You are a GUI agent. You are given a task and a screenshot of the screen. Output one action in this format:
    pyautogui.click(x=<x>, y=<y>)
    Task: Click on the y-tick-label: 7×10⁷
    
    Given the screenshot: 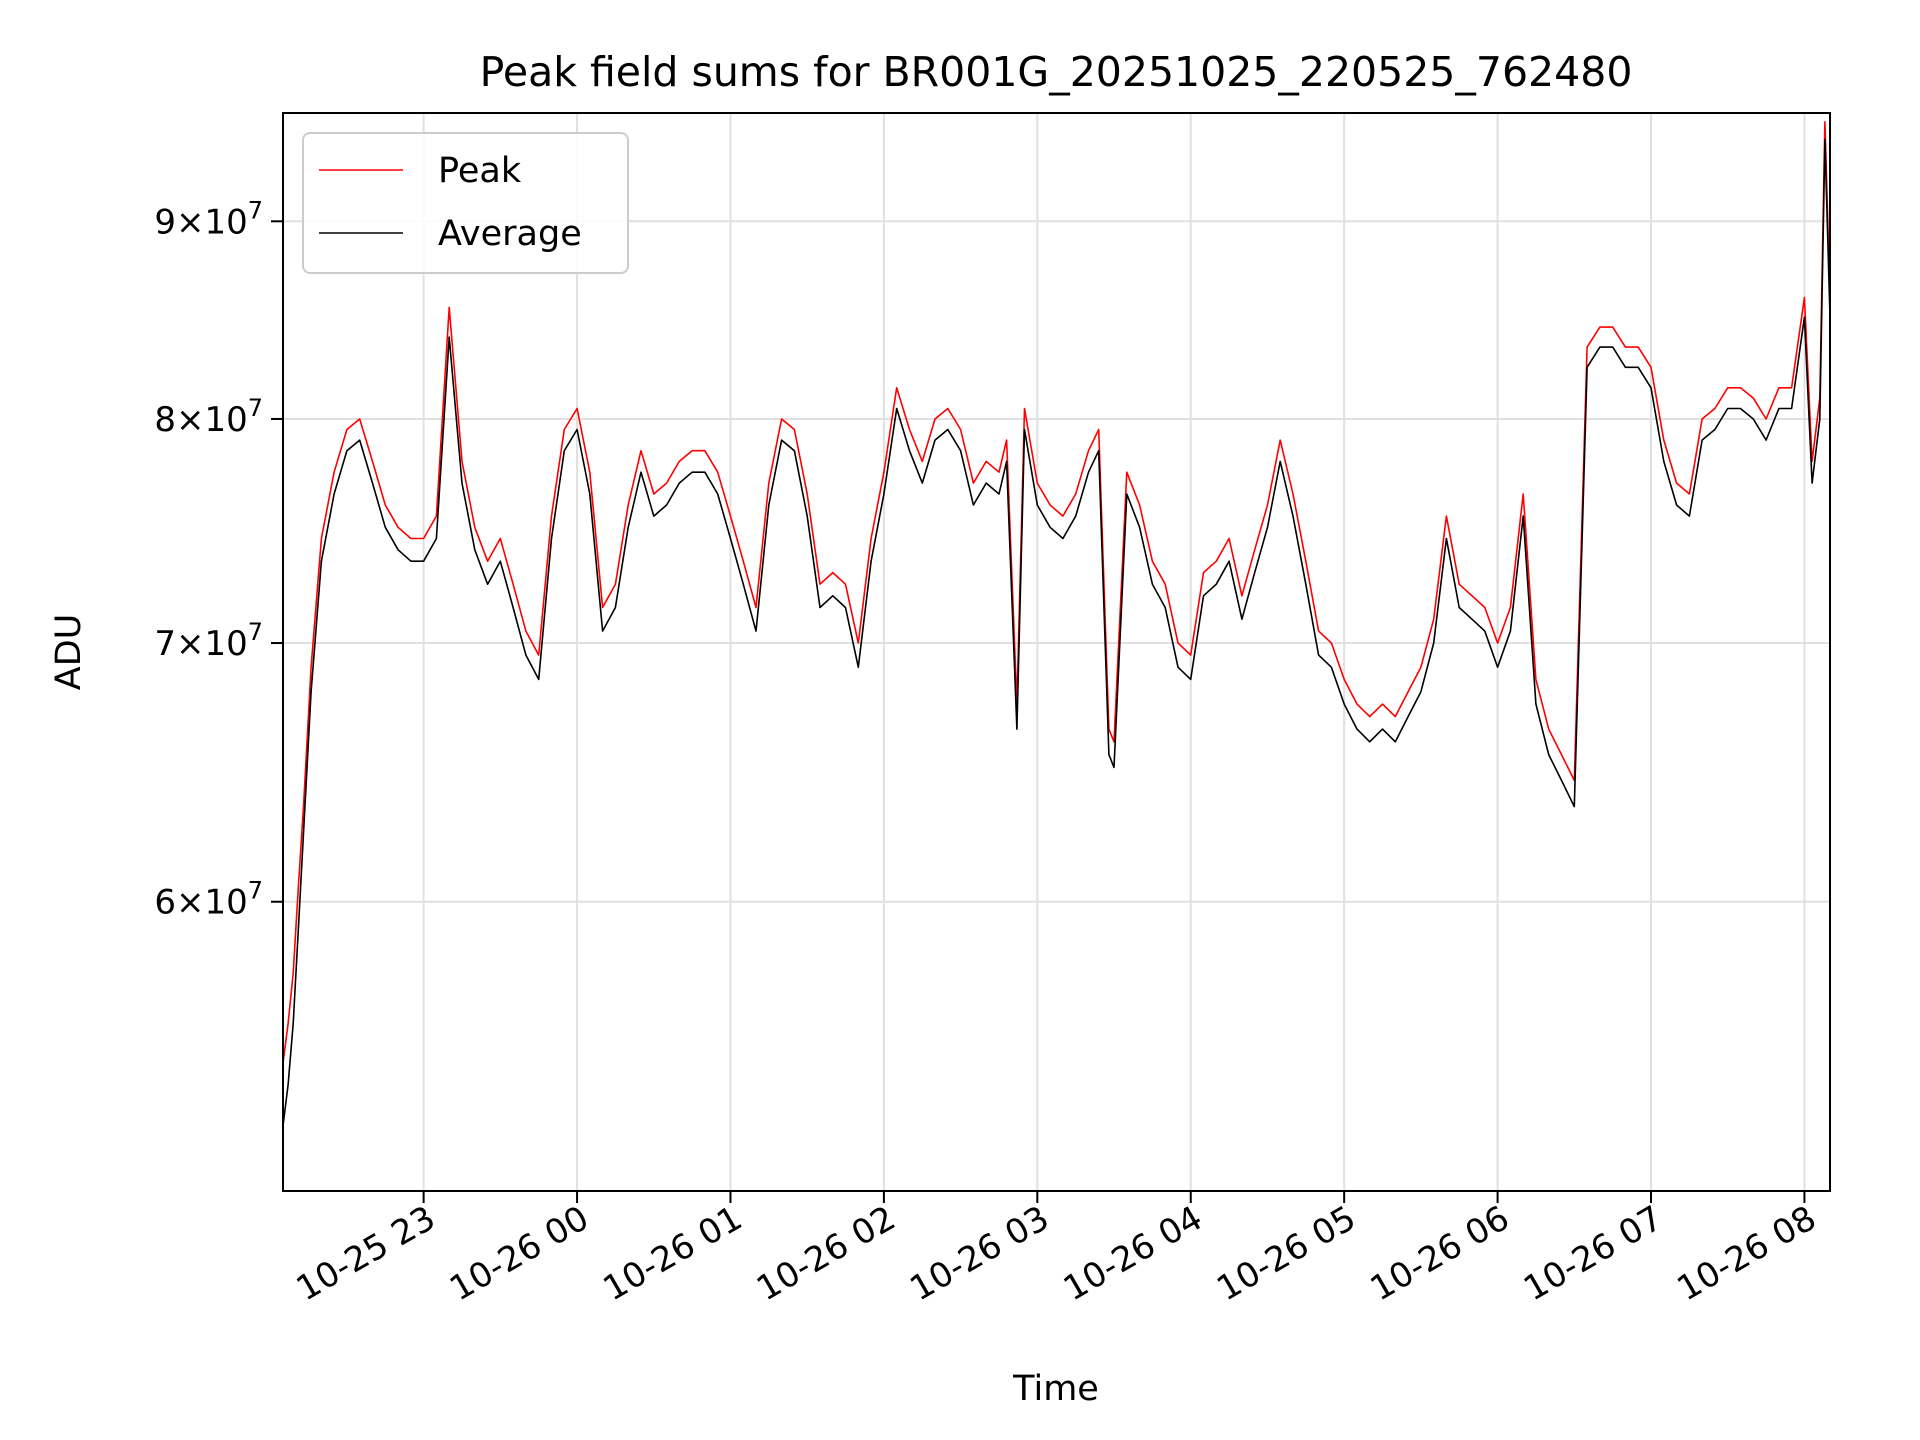 What is the action you would take?
    pyautogui.click(x=208, y=641)
    